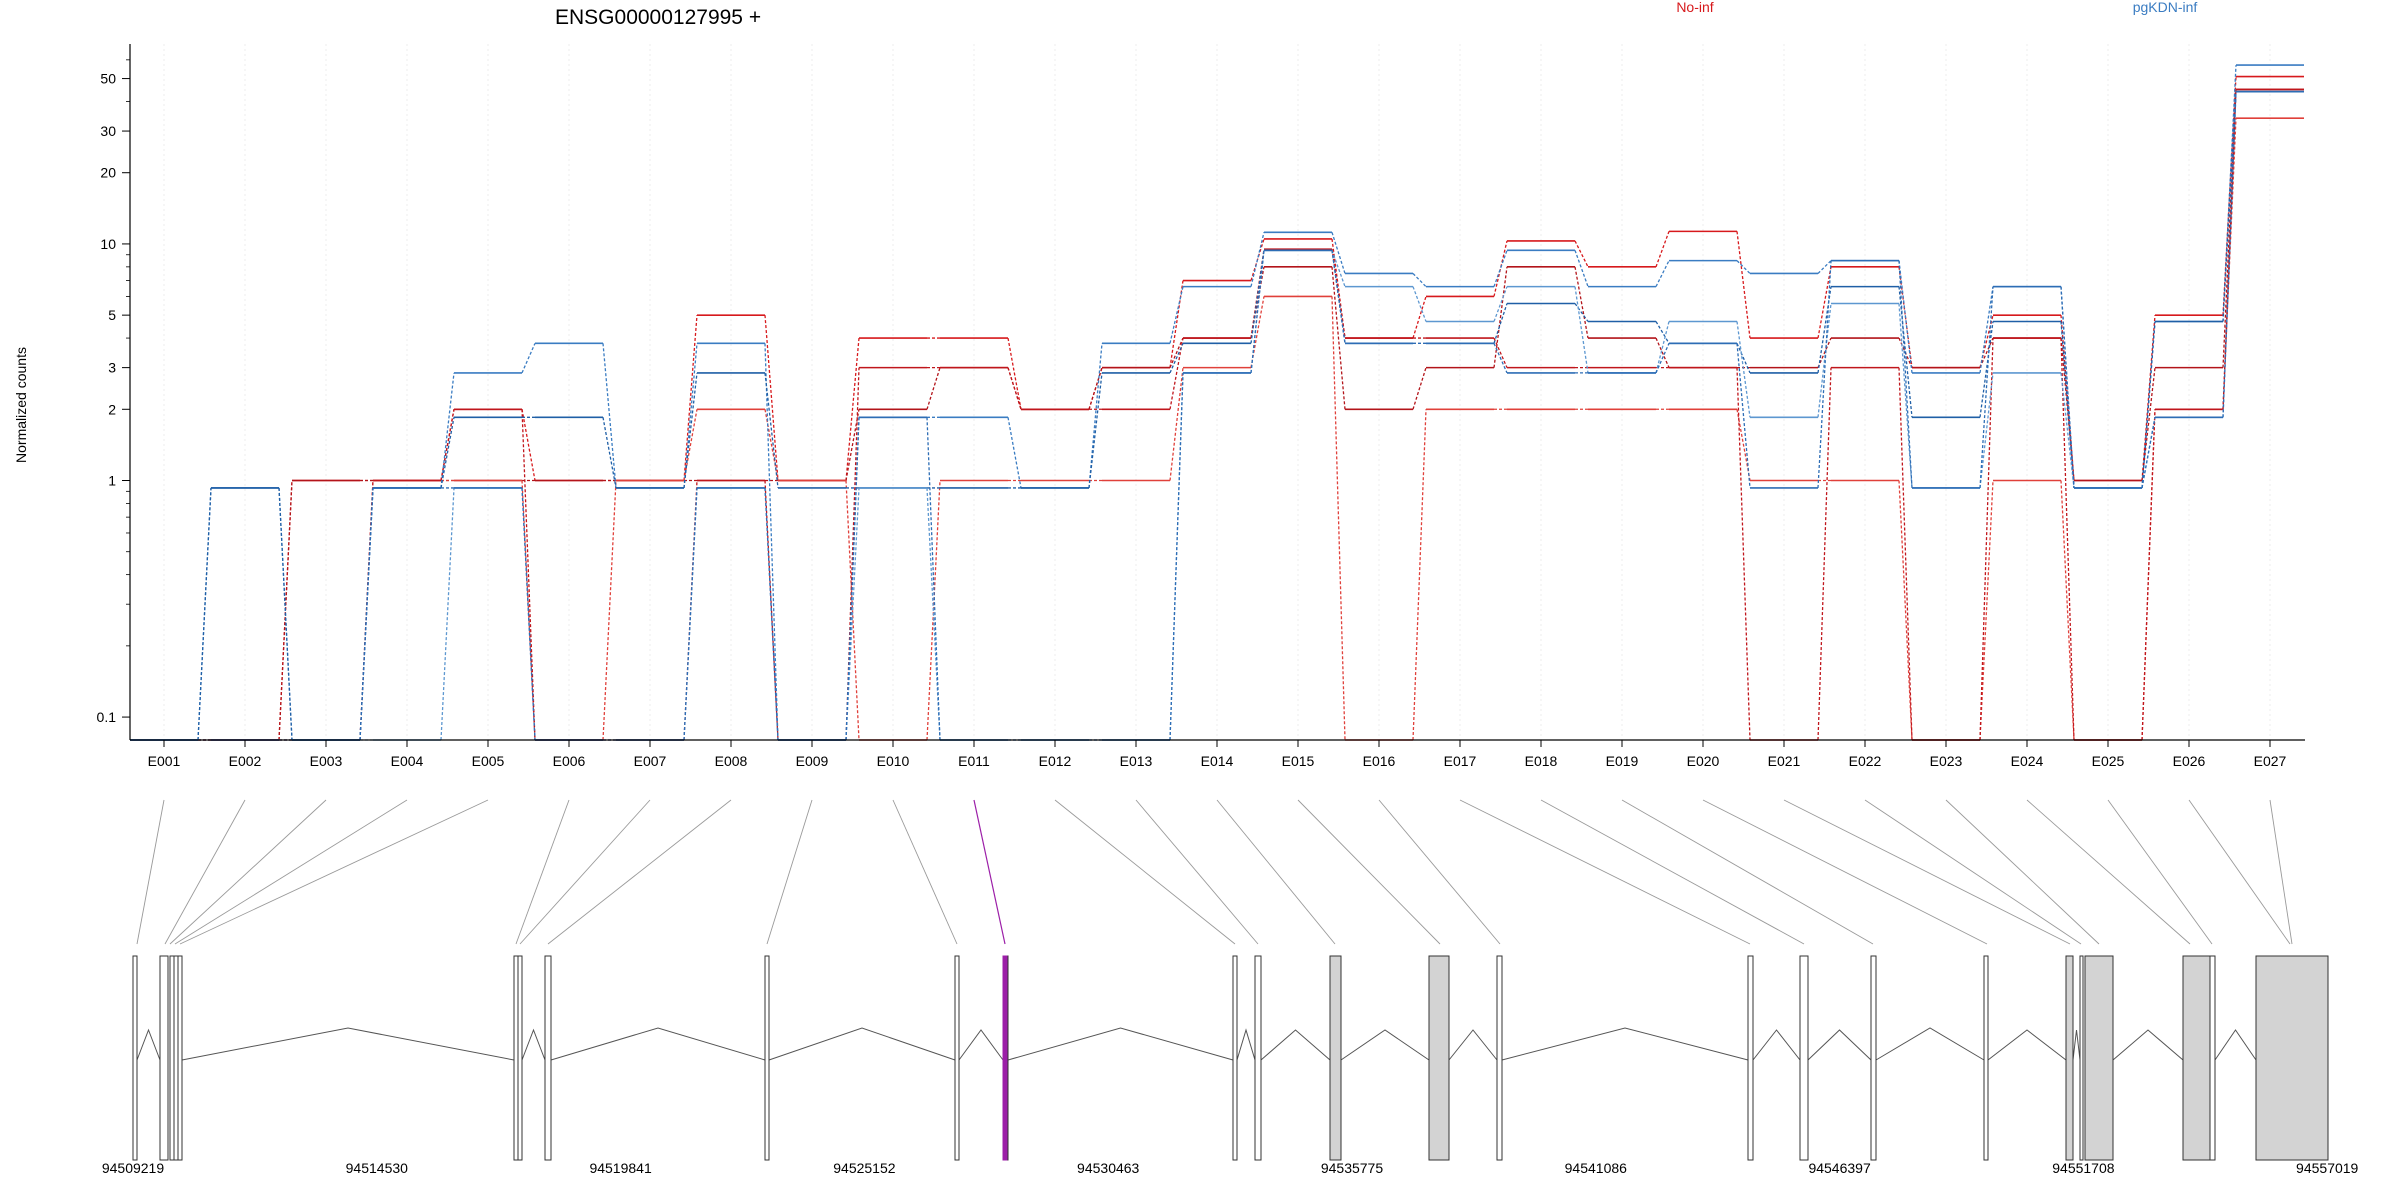 The height and width of the screenshot is (1200, 2400). Describe the element at coordinates (2027, 761) in the screenshot. I see `x-tick-label: E024` at that location.